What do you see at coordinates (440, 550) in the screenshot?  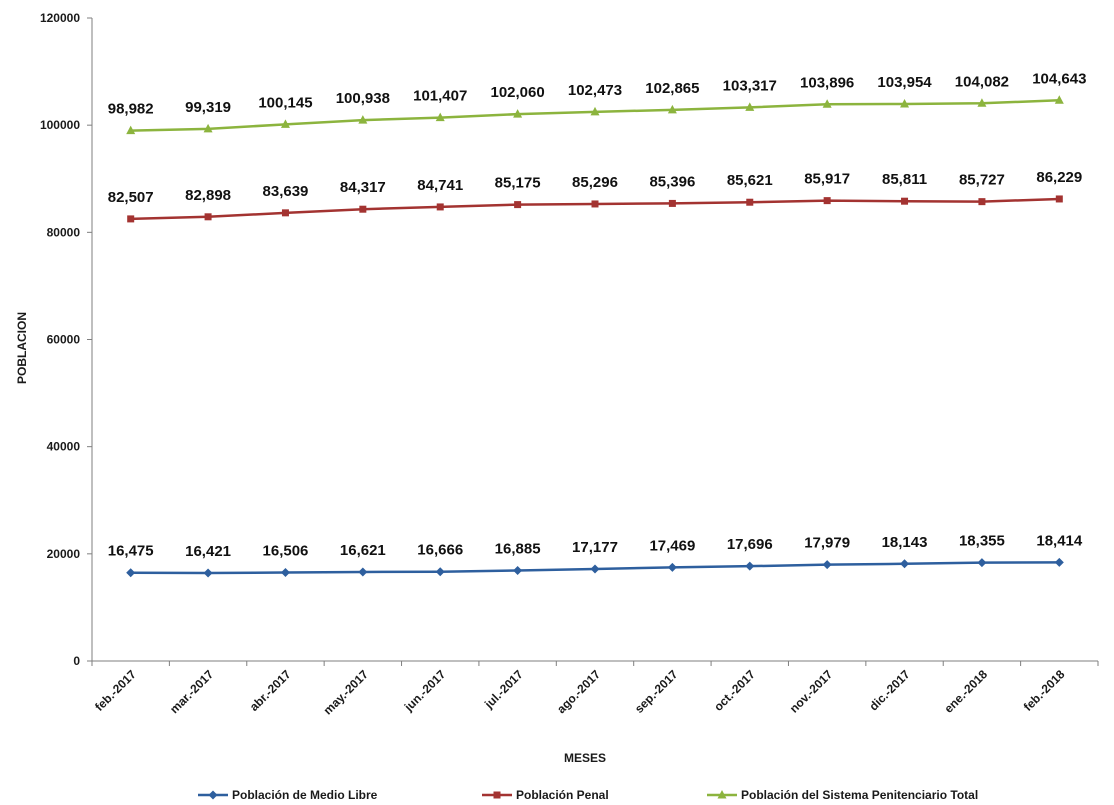 I see `data-label: 16,666` at bounding box center [440, 550].